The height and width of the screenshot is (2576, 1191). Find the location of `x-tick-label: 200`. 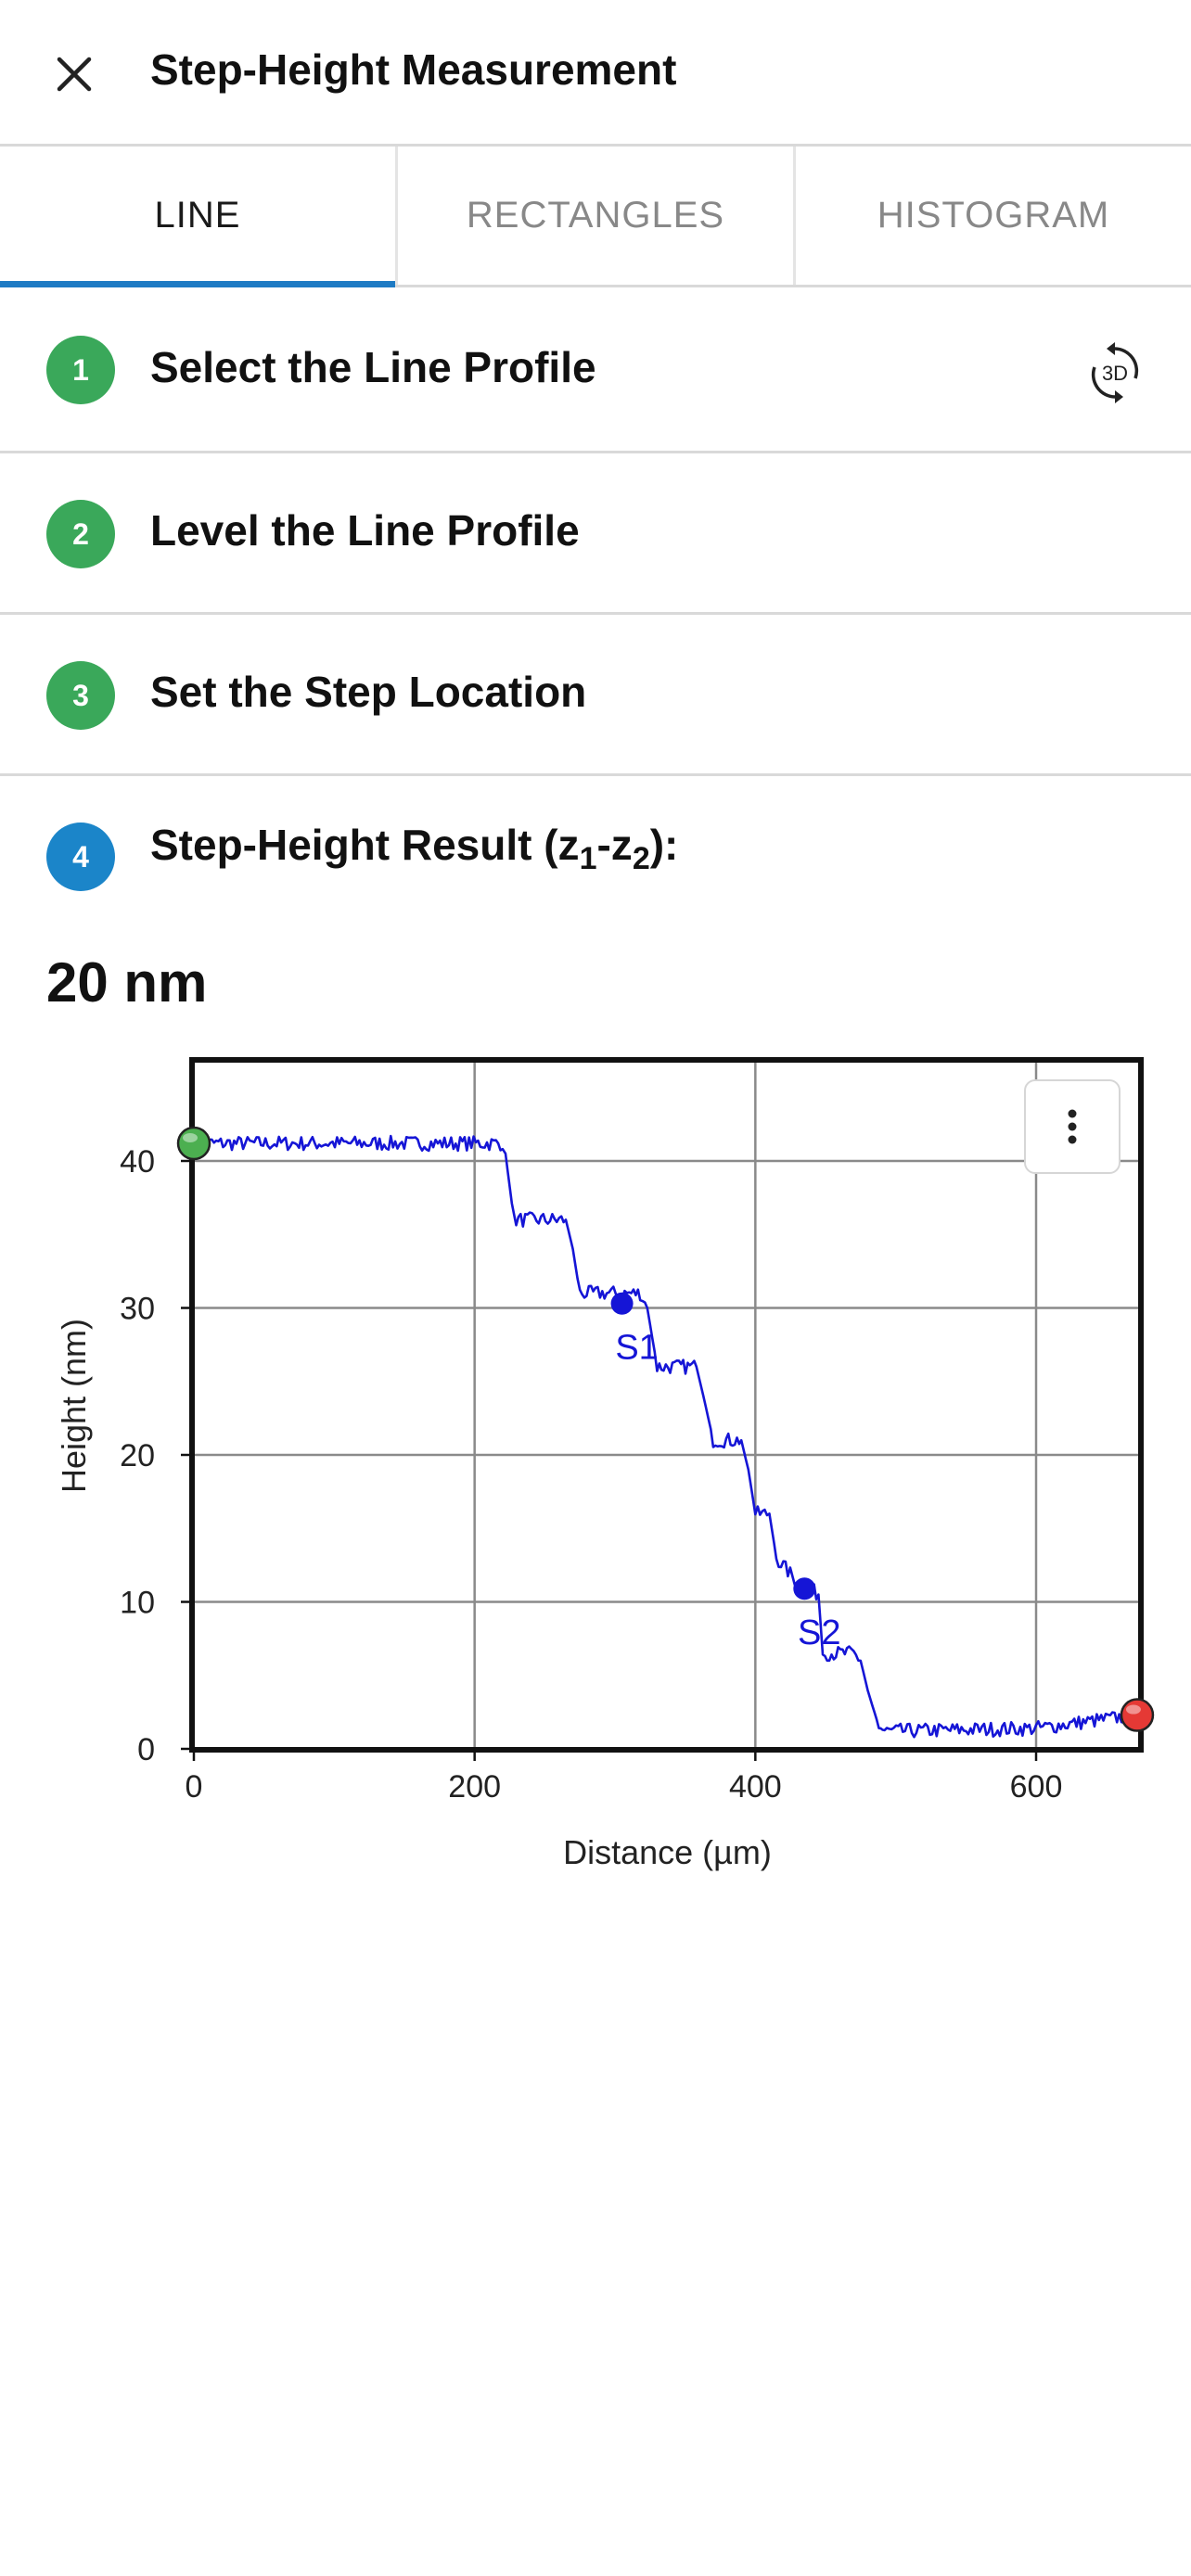

x-tick-label: 200 is located at coordinates (475, 1786).